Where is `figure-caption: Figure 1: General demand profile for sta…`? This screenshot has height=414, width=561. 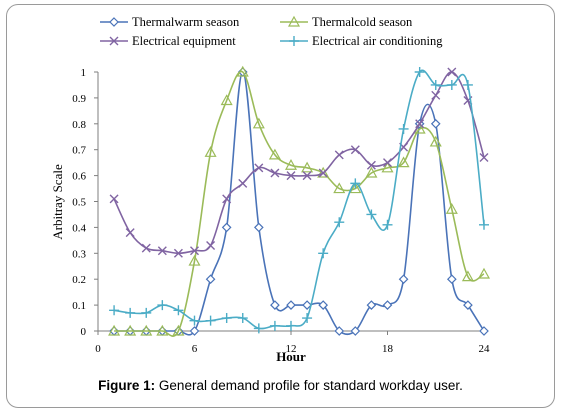 figure-caption: Figure 1: General demand profile for sta… is located at coordinates (280, 385).